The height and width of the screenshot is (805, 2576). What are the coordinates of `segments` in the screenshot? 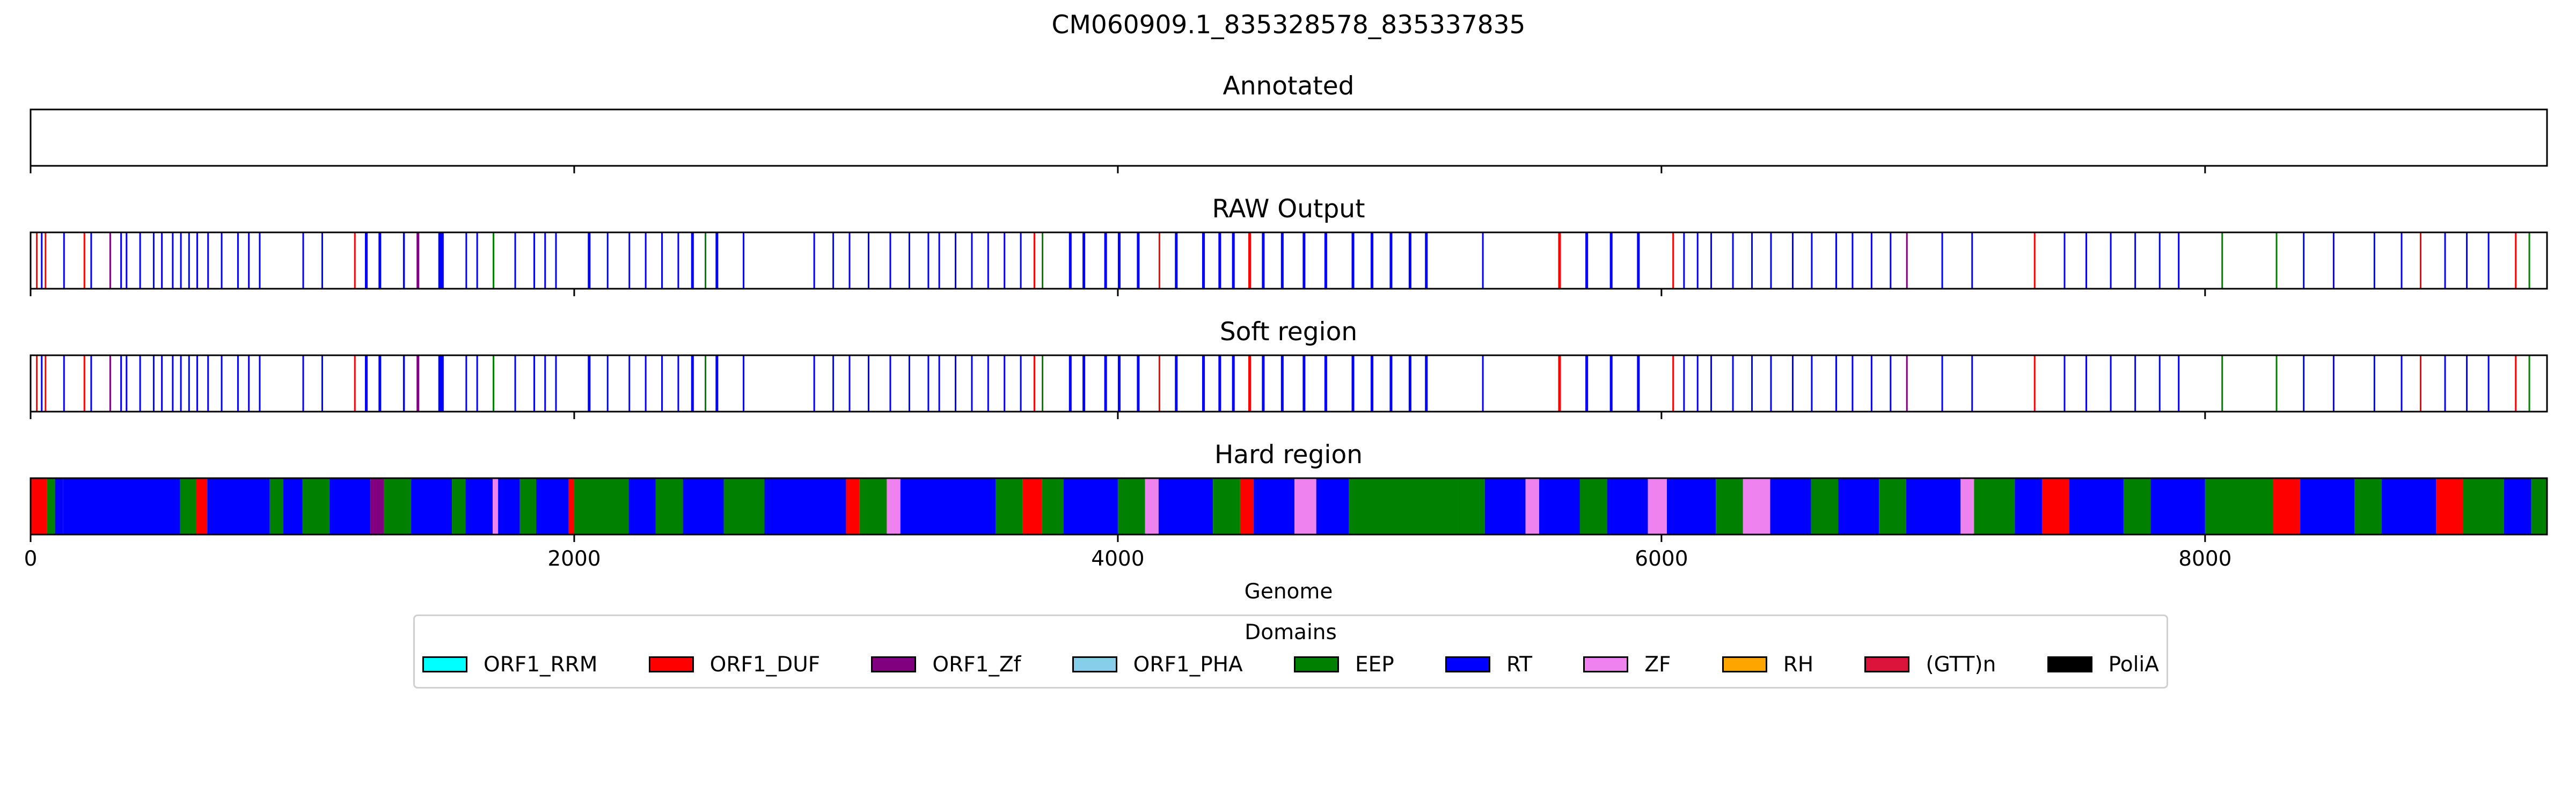 It's located at (1289, 506).